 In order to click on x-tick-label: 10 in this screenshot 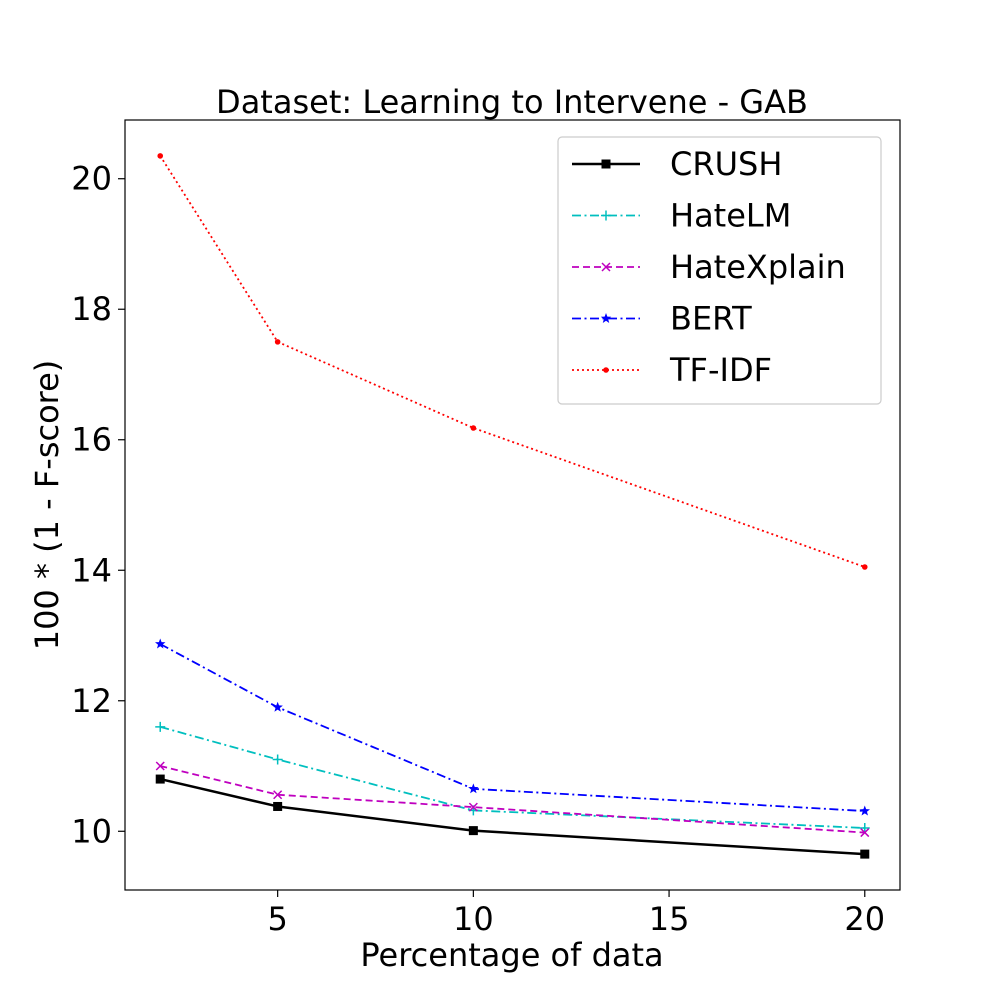, I will do `click(473, 919)`.